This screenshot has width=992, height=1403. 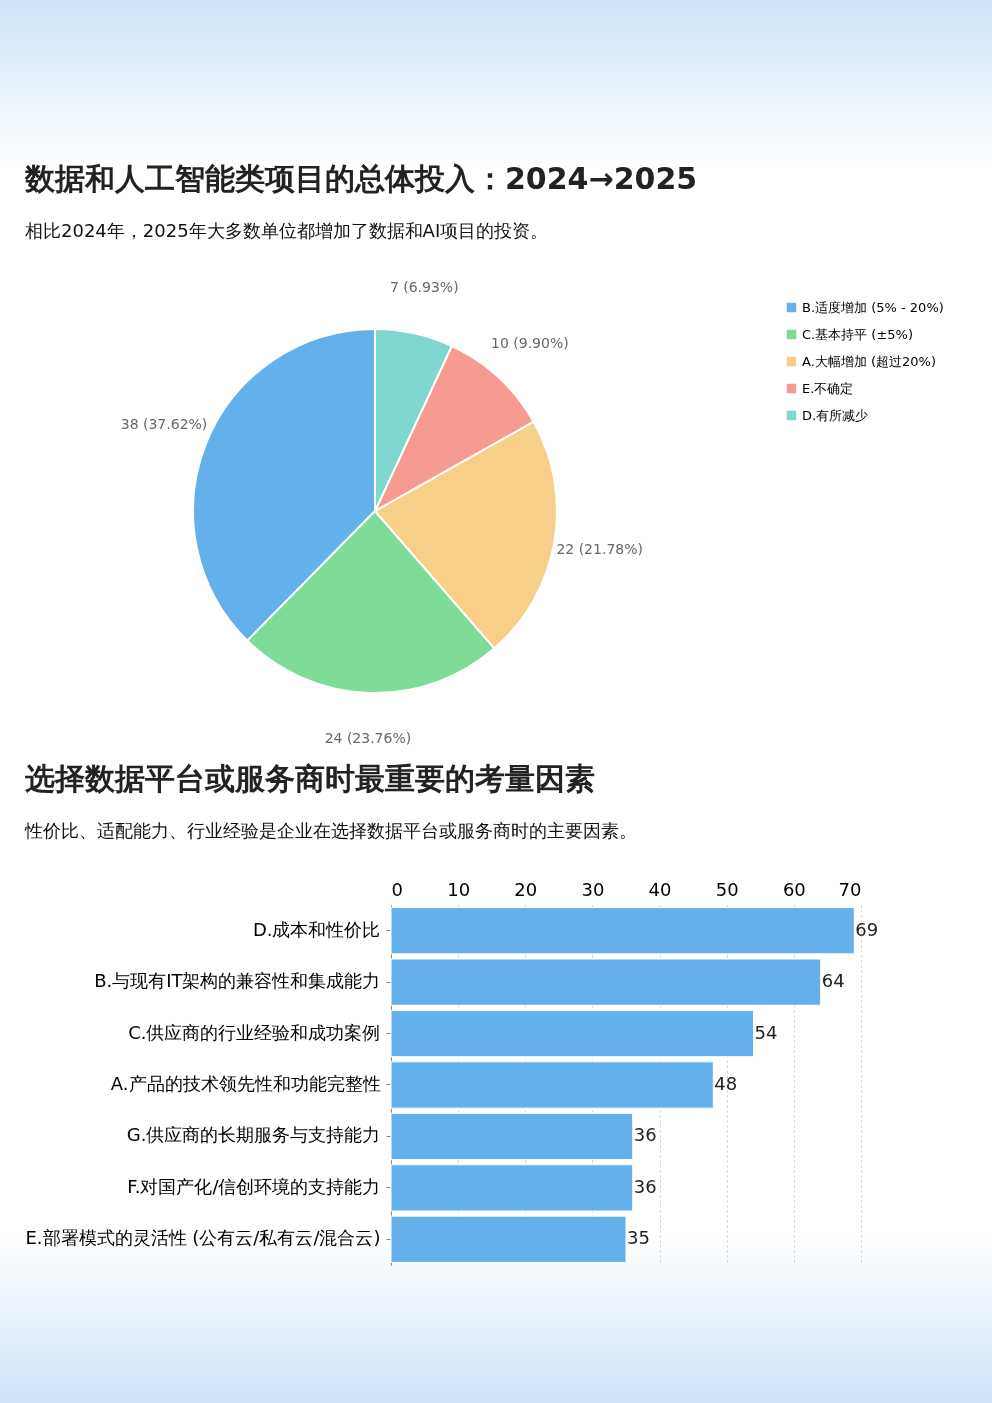 What do you see at coordinates (828, 388) in the screenshot?
I see `legend-label: E.不确定` at bounding box center [828, 388].